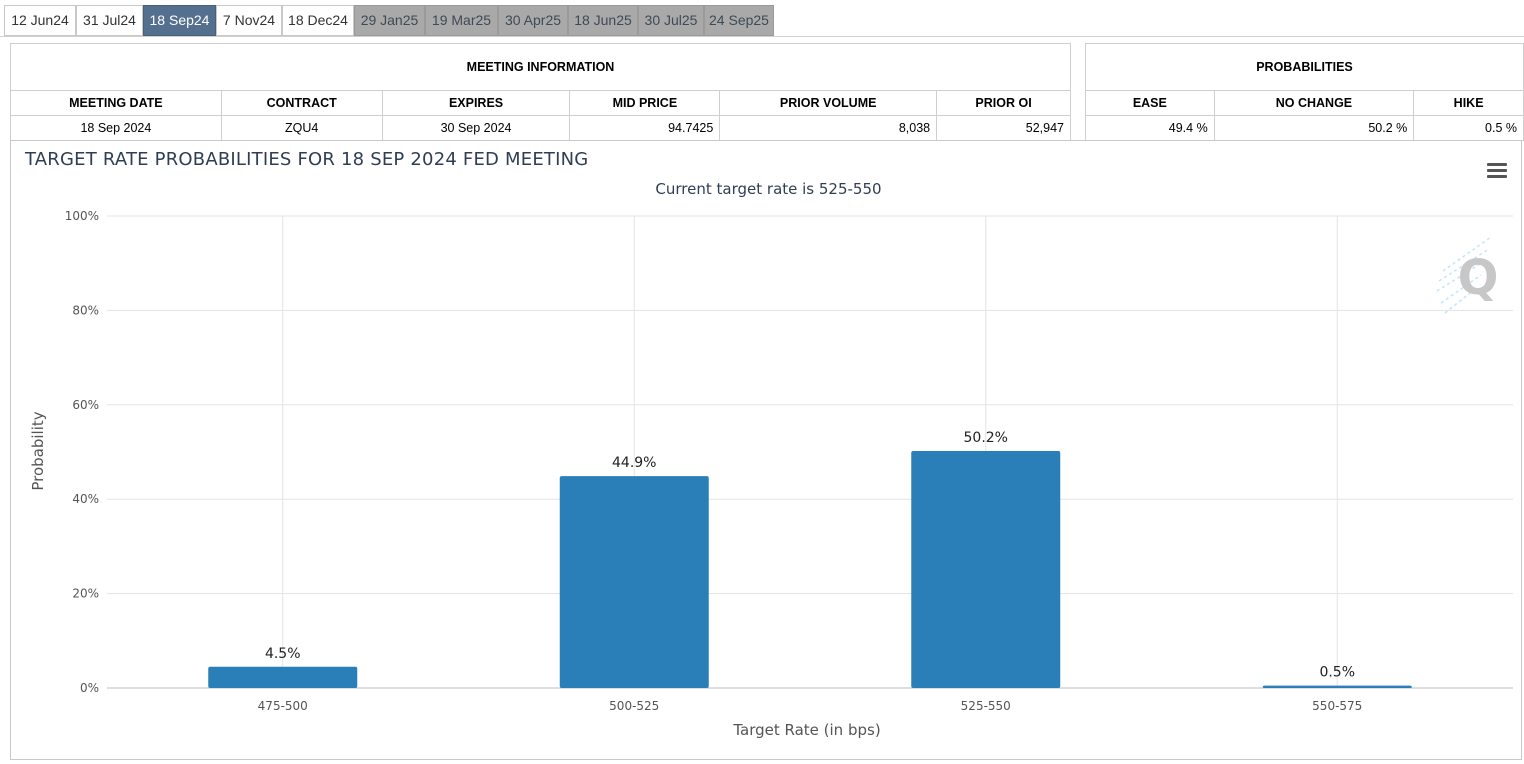 Image resolution: width=1524 pixels, height=764 pixels. What do you see at coordinates (249, 20) in the screenshot?
I see `tab-7-nov24: 7 Nov24` at bounding box center [249, 20].